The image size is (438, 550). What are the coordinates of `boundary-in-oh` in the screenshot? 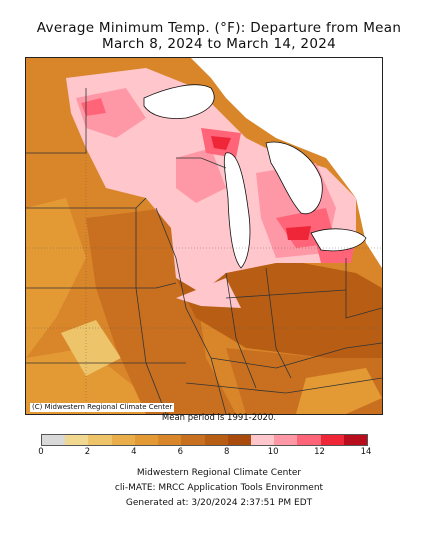 It's located at (278, 323).